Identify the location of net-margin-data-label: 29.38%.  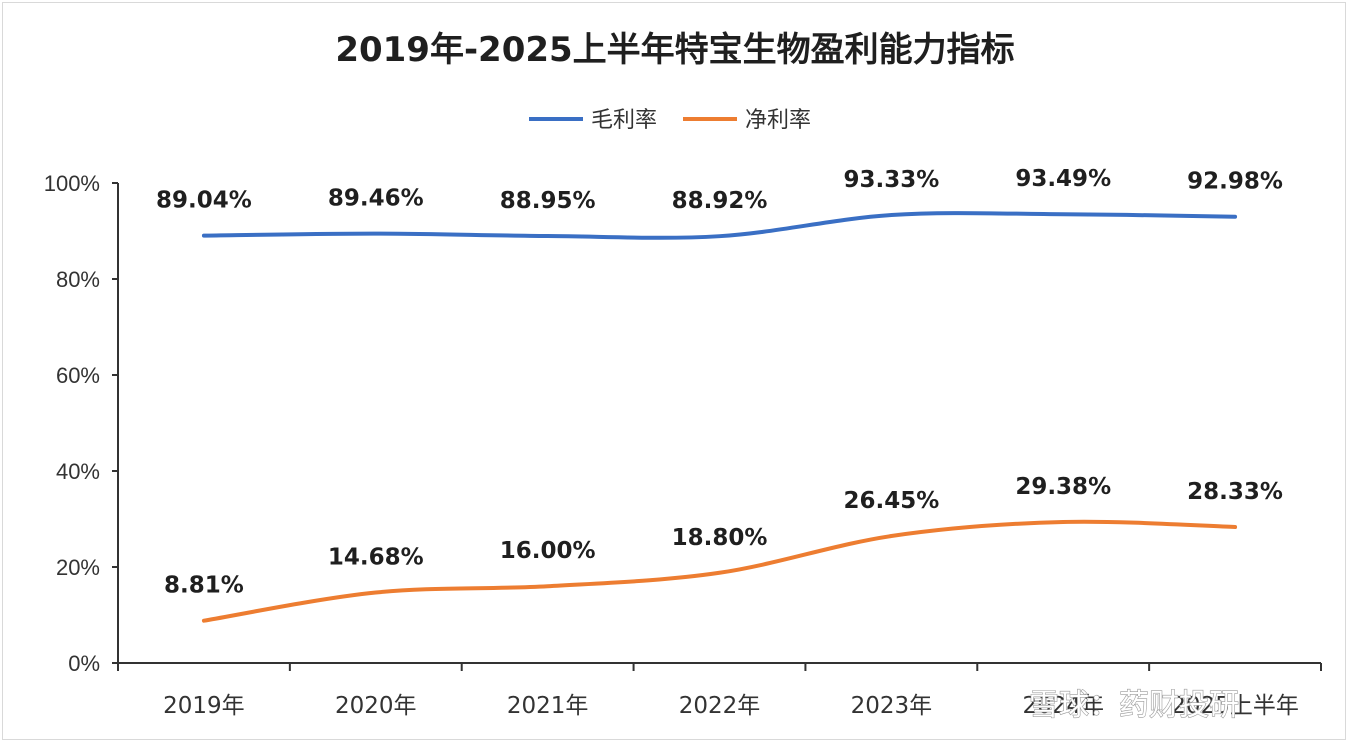
(1063, 487).